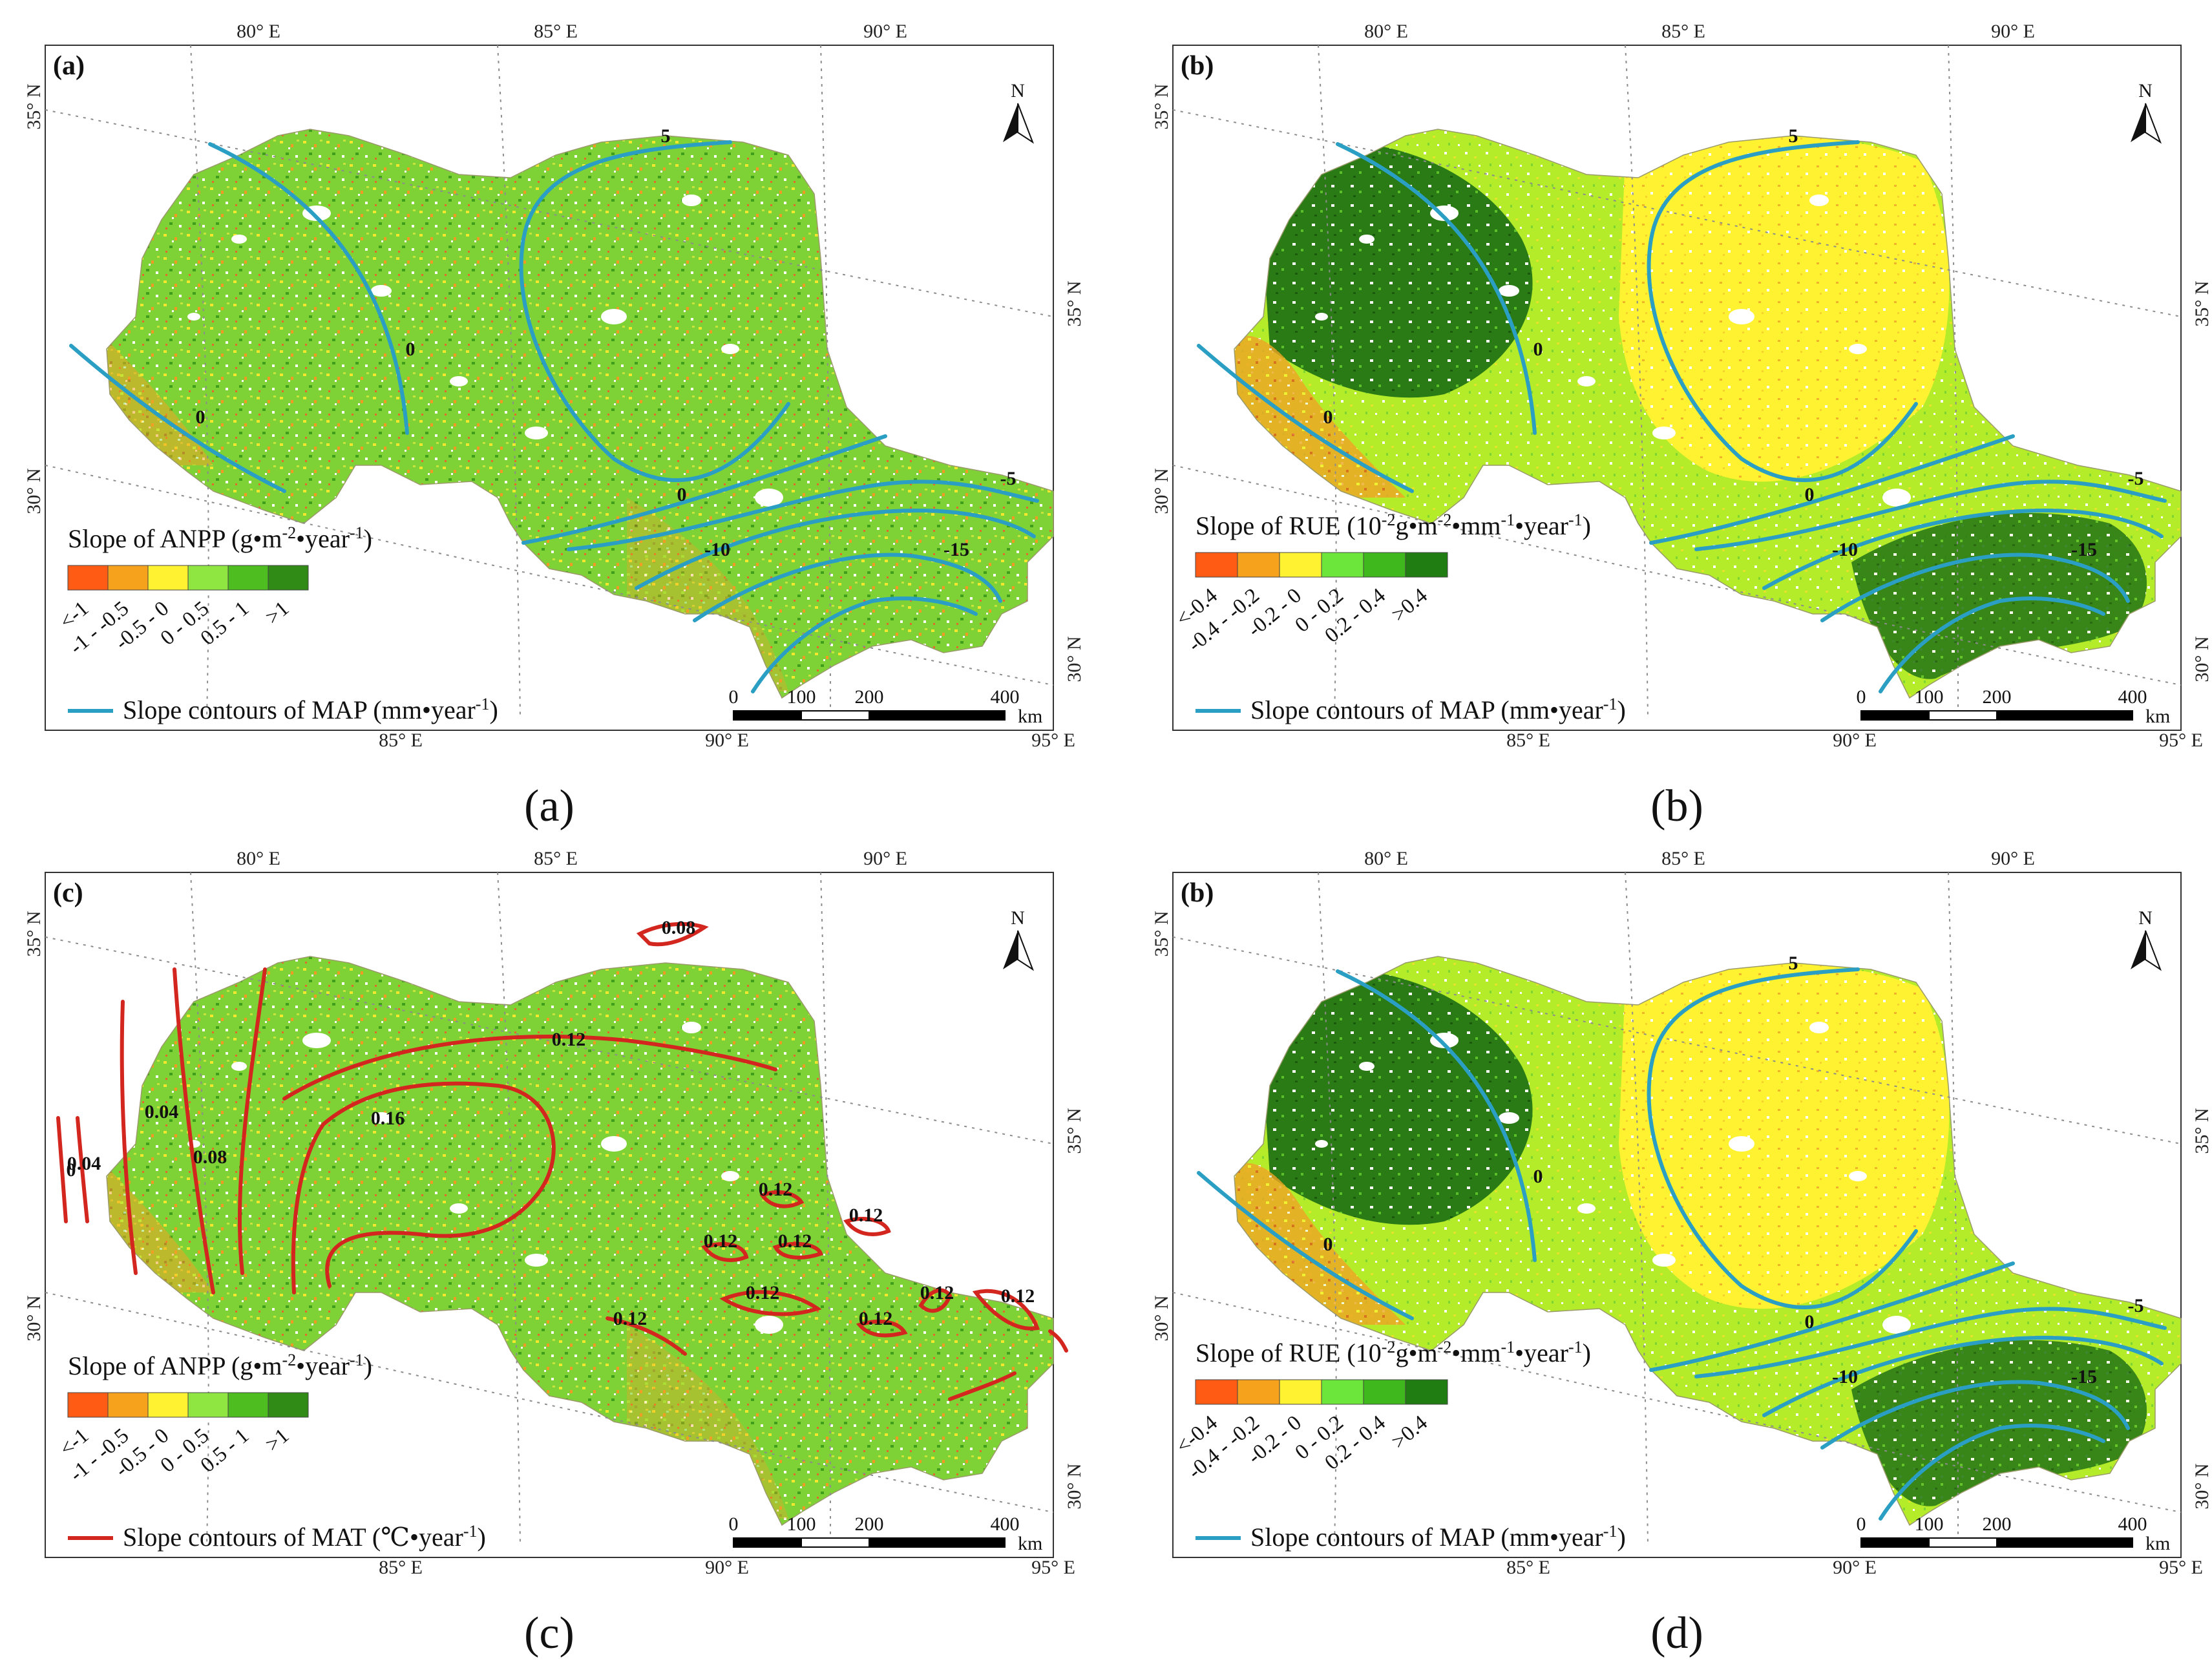 This screenshot has width=2212, height=1666. I want to click on lat-label-left: 35° N, so click(34, 106).